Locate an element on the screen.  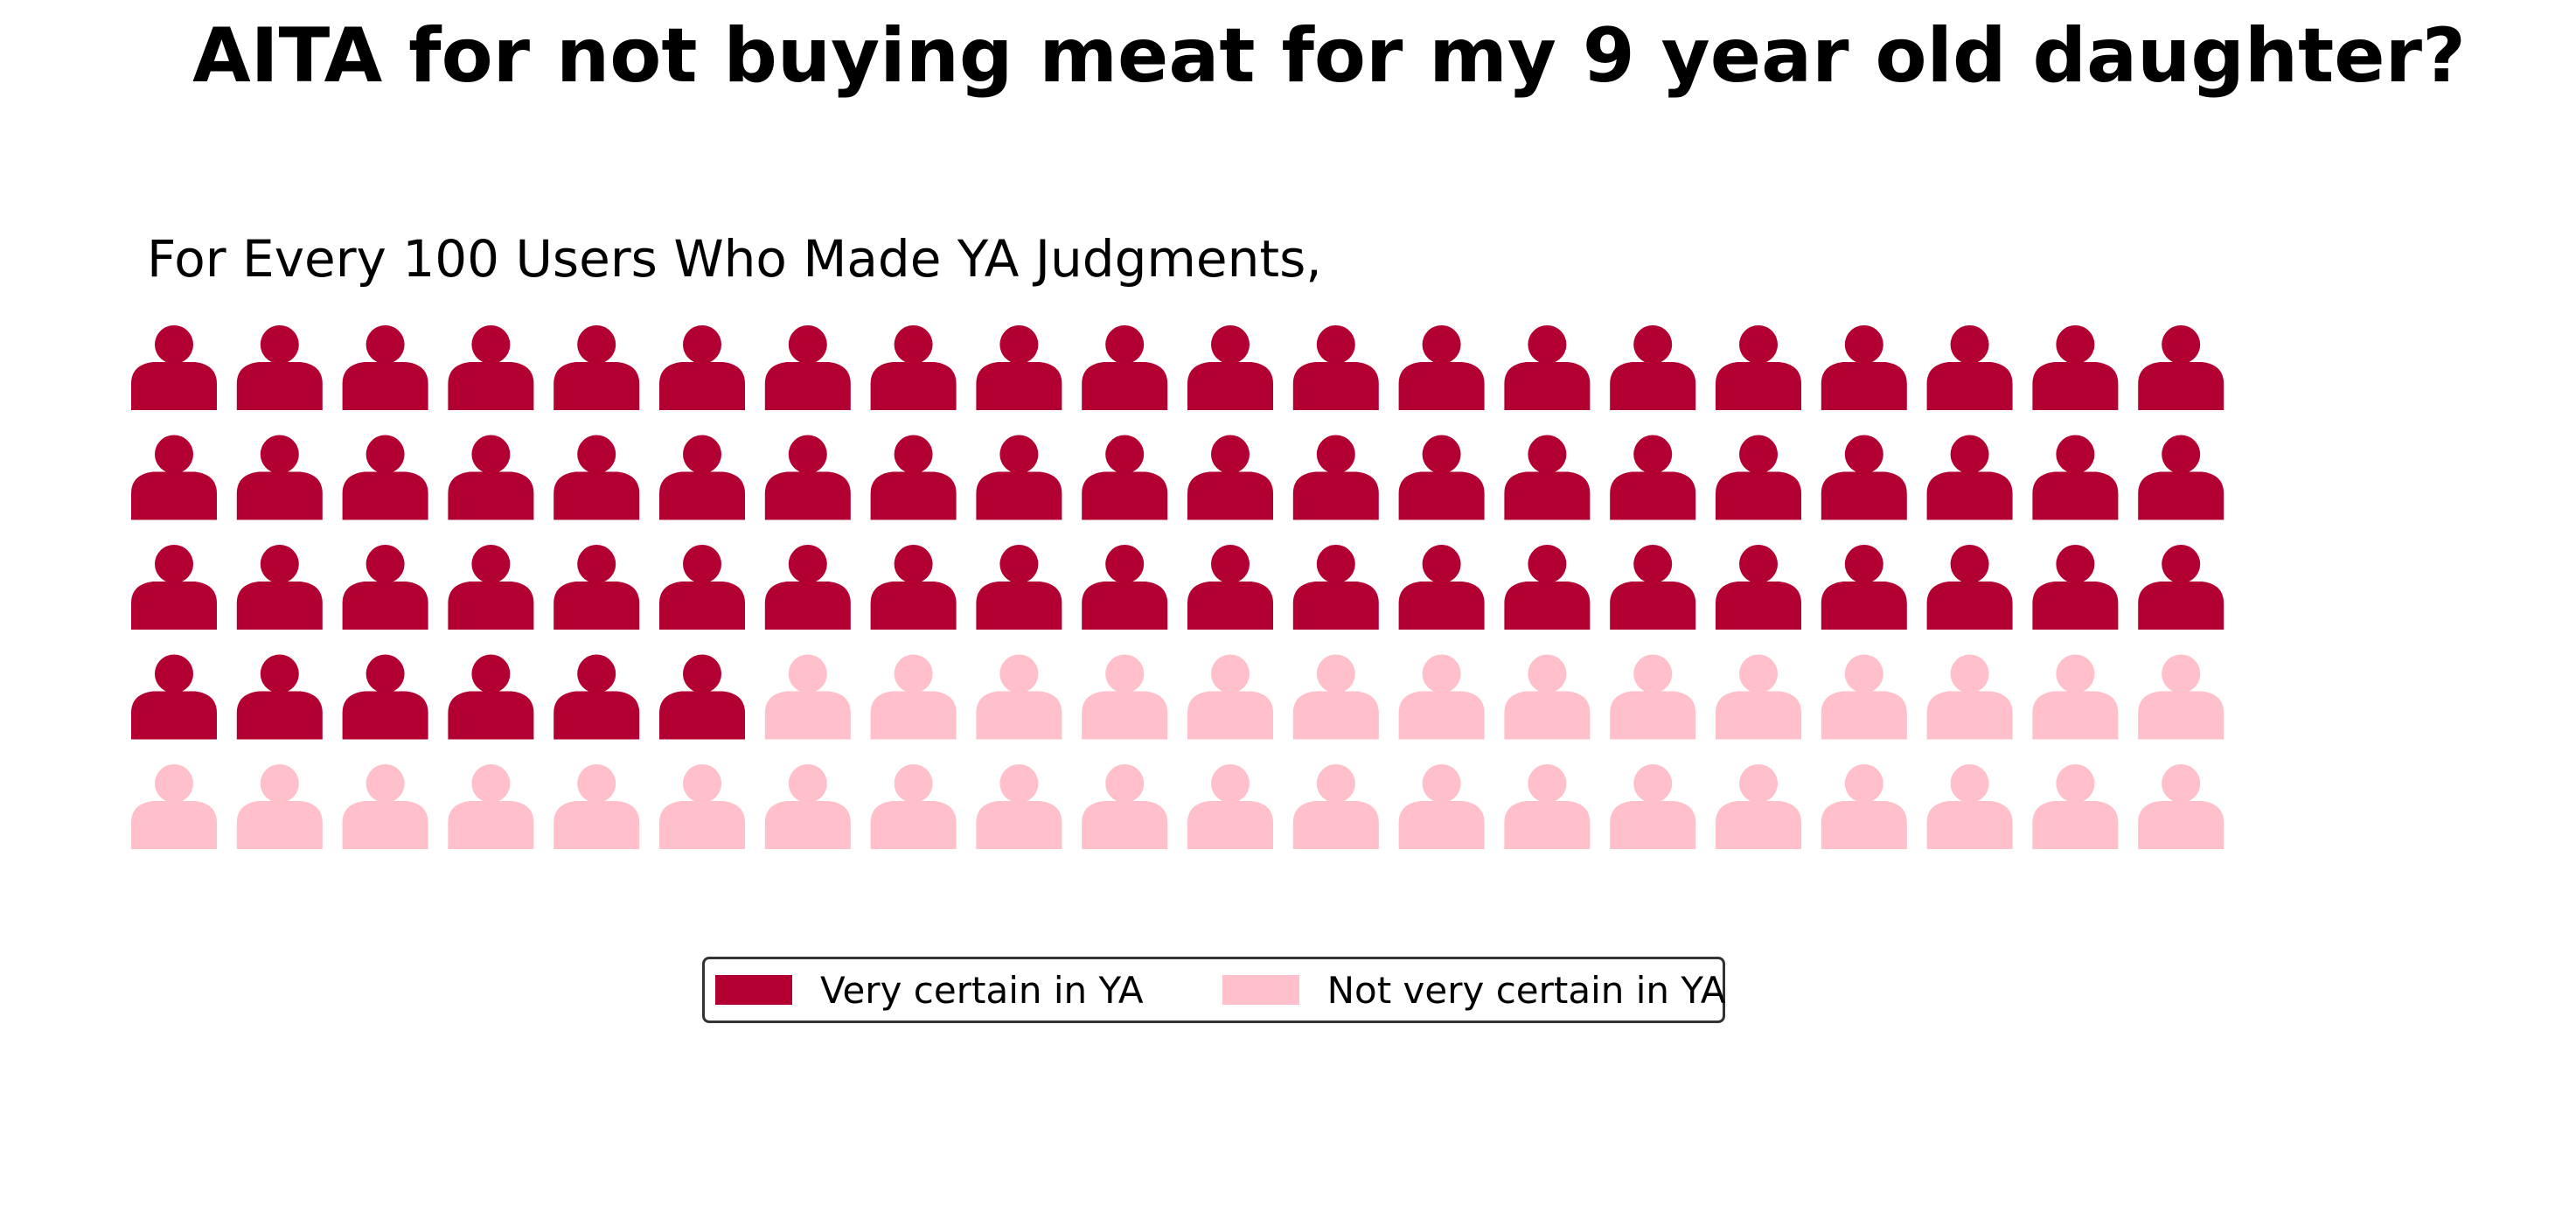
legend-label-not-very-certain: Not very certain in YA is located at coordinates (1526, 990).